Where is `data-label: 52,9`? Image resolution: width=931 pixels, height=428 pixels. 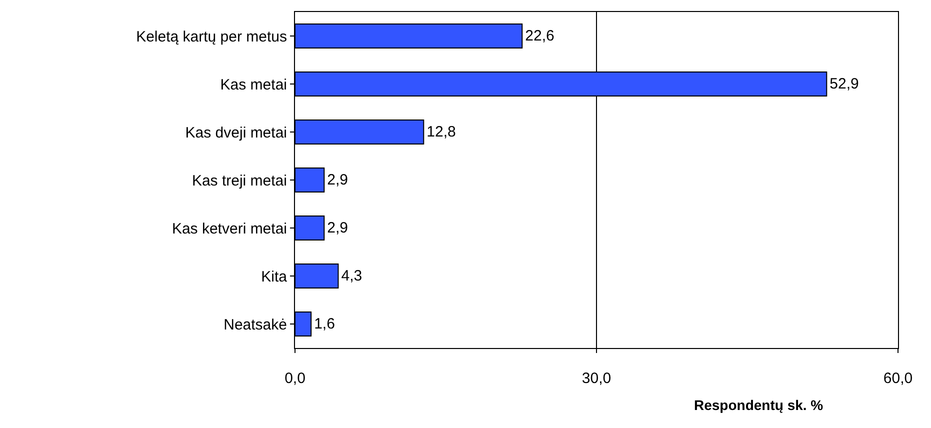
data-label: 52,9 is located at coordinates (844, 84).